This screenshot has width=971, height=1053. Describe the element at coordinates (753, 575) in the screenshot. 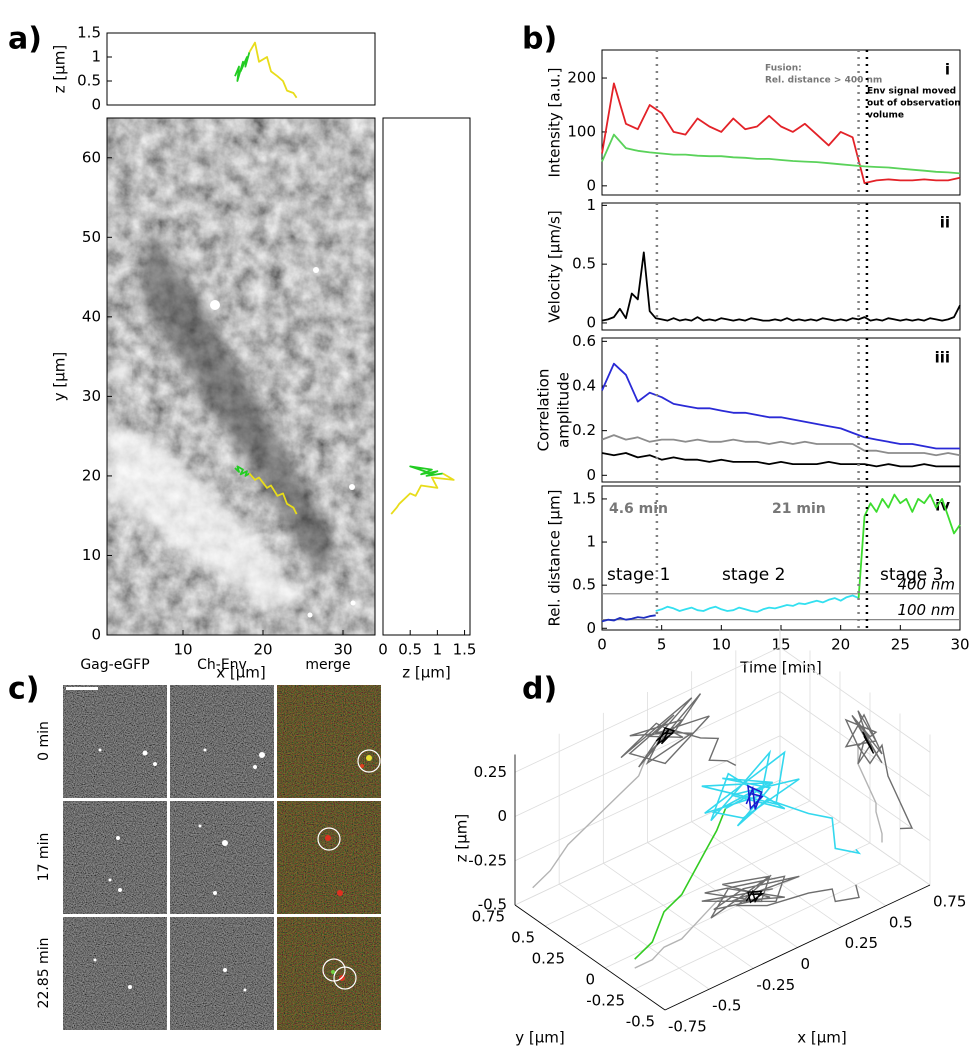

I see `annotation: stage 2` at that location.